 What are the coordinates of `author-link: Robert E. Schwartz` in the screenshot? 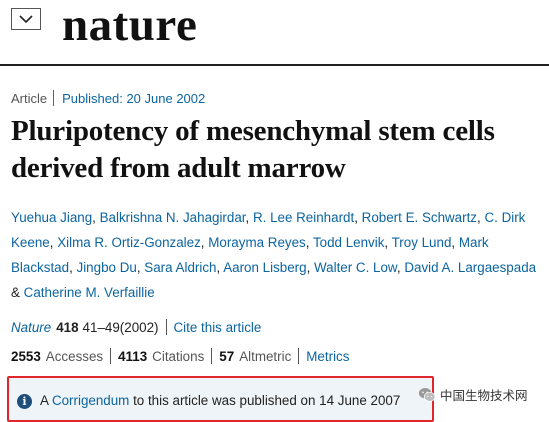 It's located at (419, 217).